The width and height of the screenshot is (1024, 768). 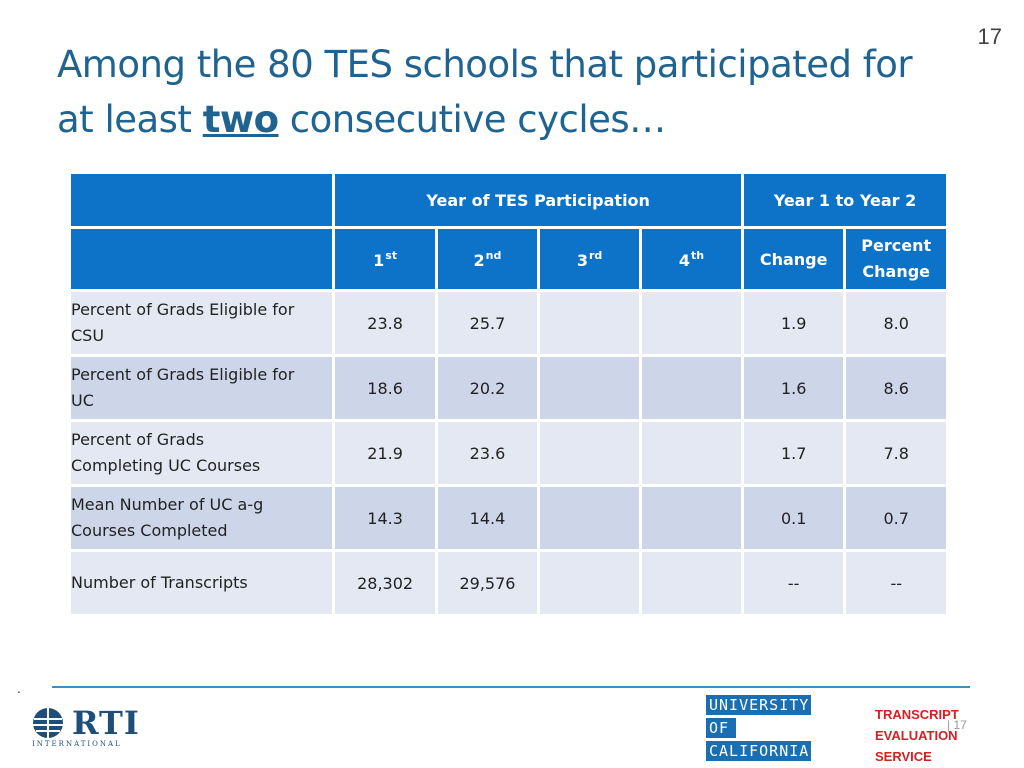 What do you see at coordinates (793, 518) in the screenshot?
I see `cell-change: 0.1` at bounding box center [793, 518].